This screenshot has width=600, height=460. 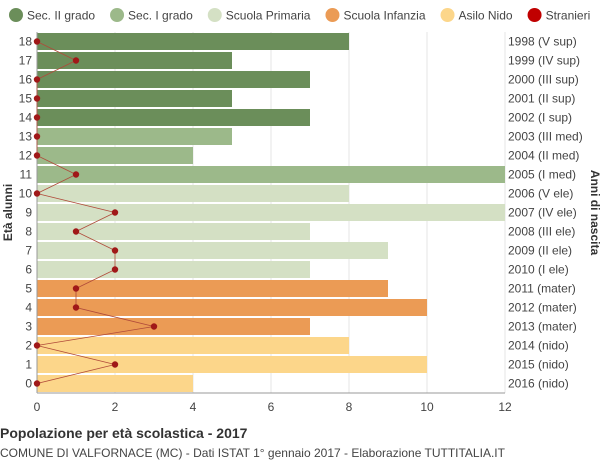 I want to click on legend-label-5: Stranieri, so click(x=568, y=16).